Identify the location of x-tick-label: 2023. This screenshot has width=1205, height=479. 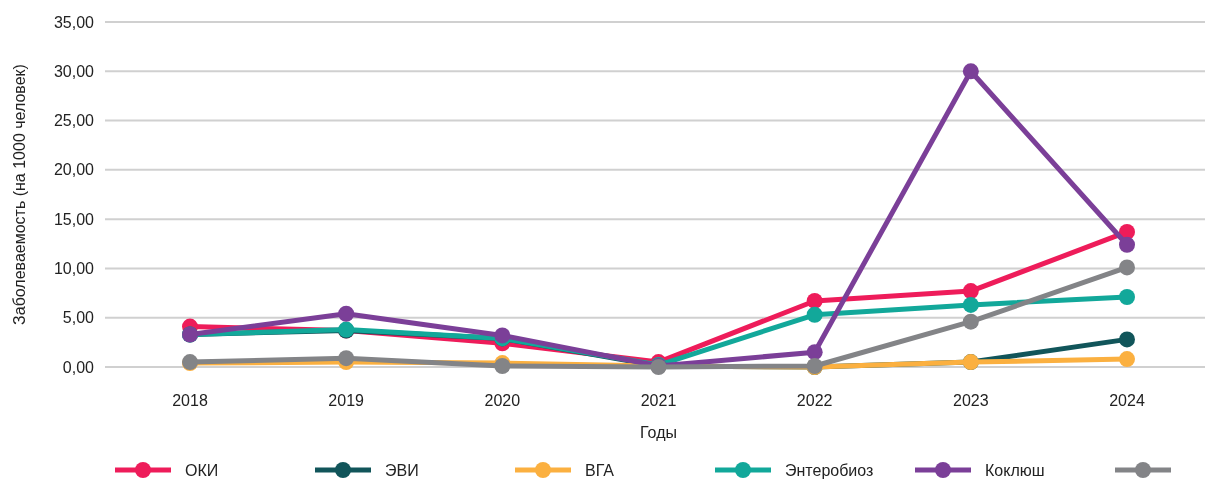
(971, 400).